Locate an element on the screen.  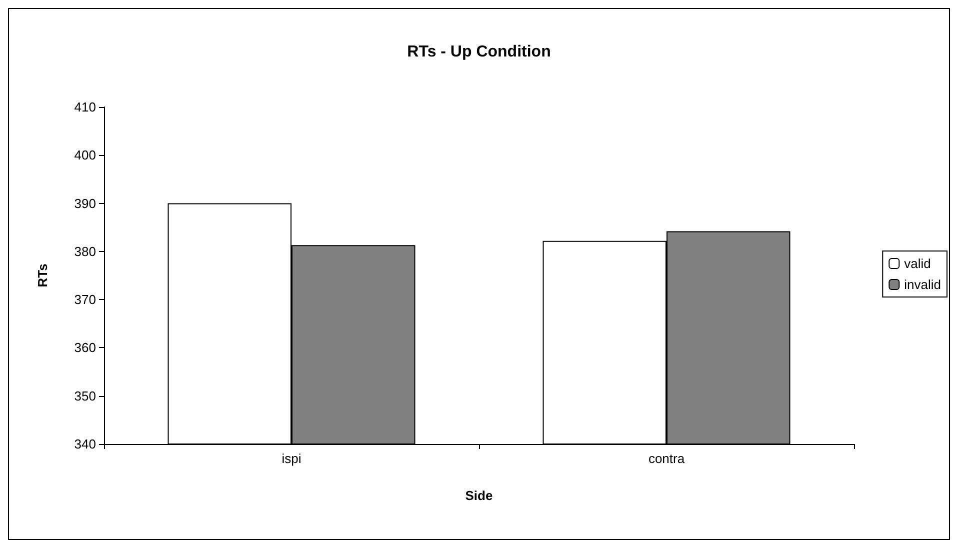
legend-label: invalid is located at coordinates (923, 284).